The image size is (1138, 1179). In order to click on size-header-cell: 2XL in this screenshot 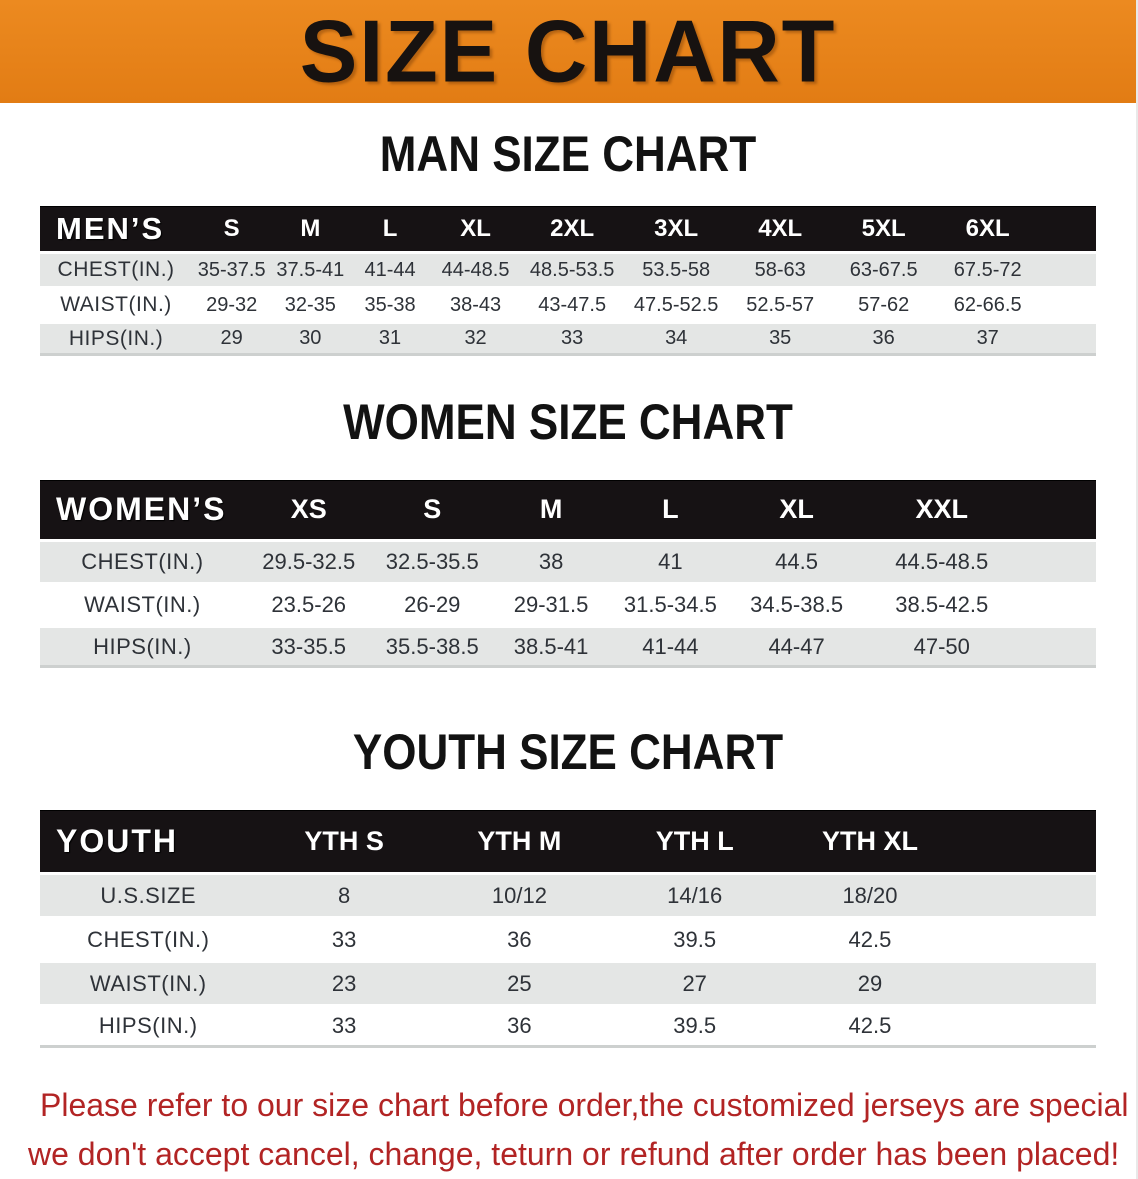, I will do `click(572, 228)`.